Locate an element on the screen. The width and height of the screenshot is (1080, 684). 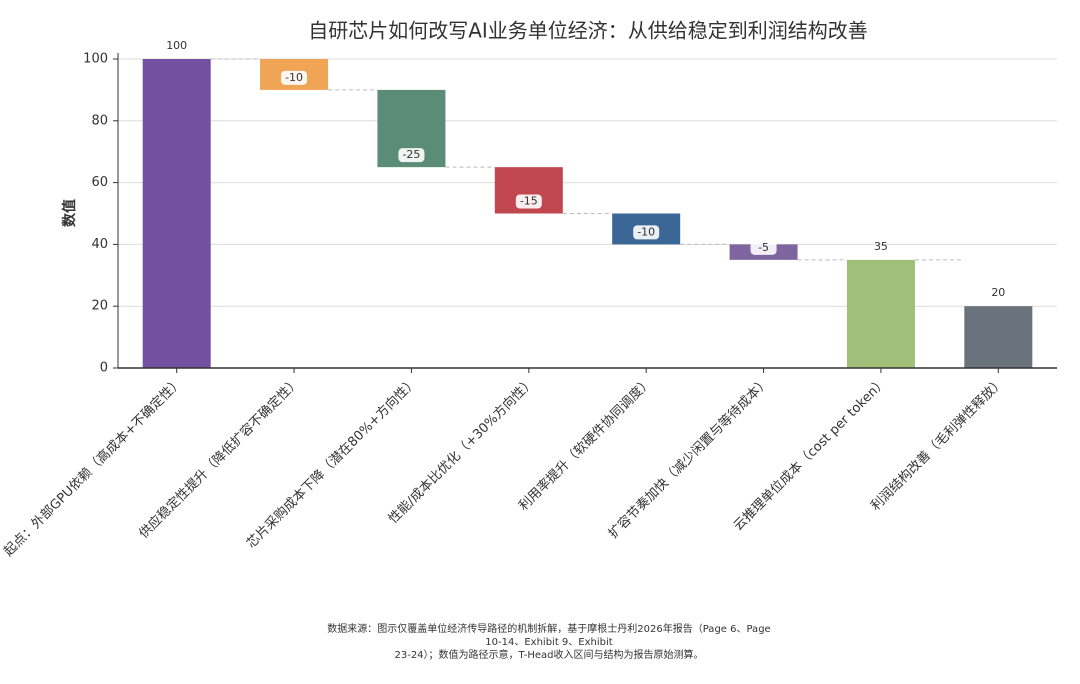
value-label: -15 is located at coordinates (529, 201).